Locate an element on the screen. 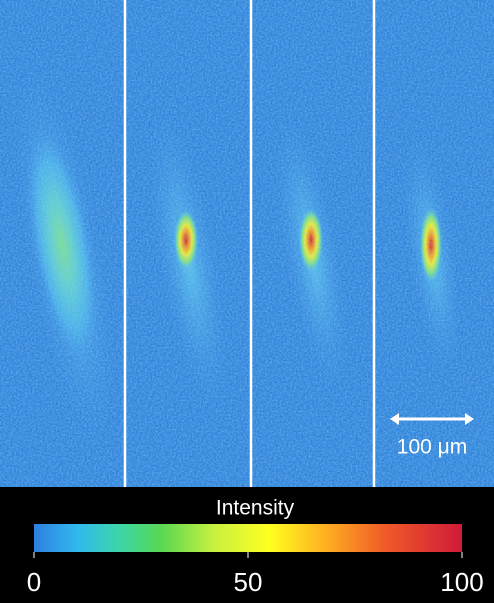  colorbar-ticks: 0 50 100 is located at coordinates (255, 574).